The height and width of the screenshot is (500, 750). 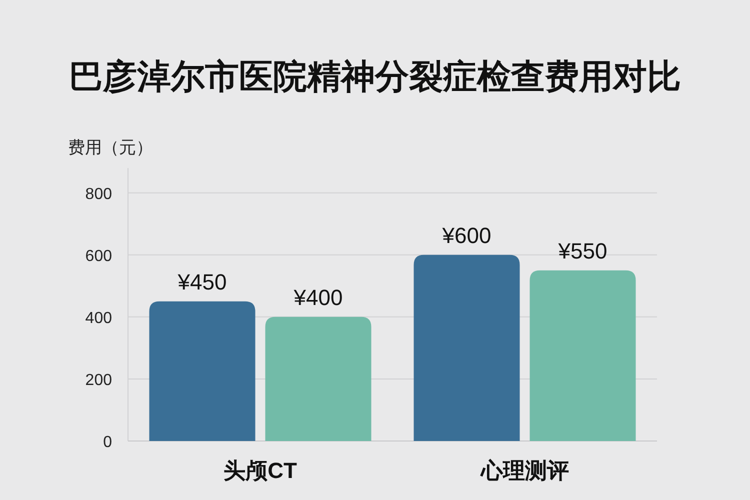 I want to click on y-axis-title: 费用（元）, so click(x=110, y=147).